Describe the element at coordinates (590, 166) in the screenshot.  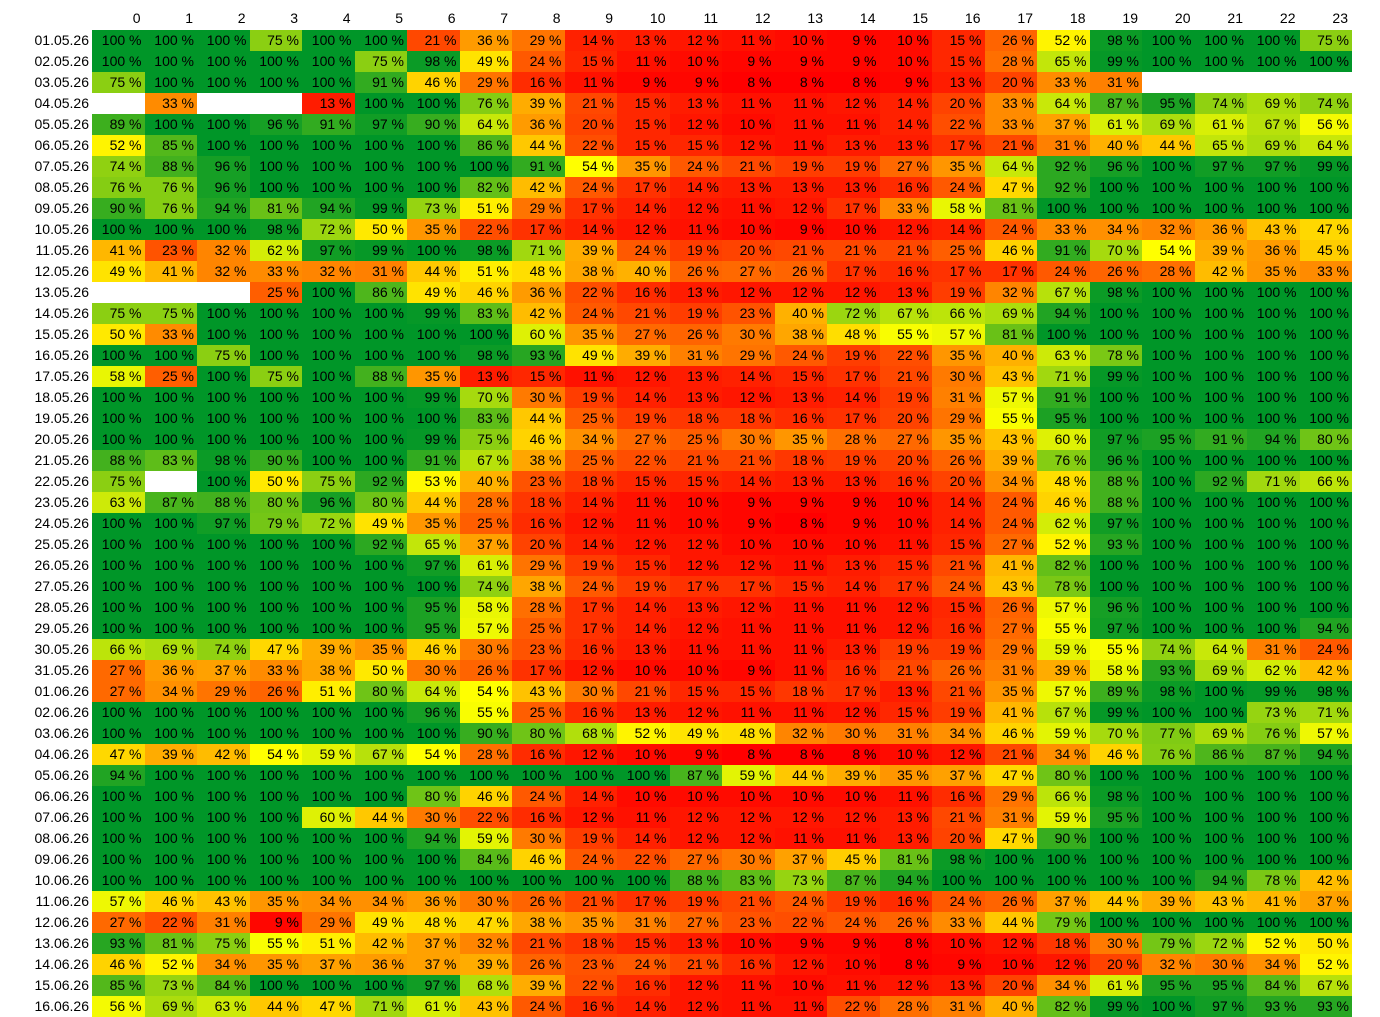
I see `cell: 54 %` at that location.